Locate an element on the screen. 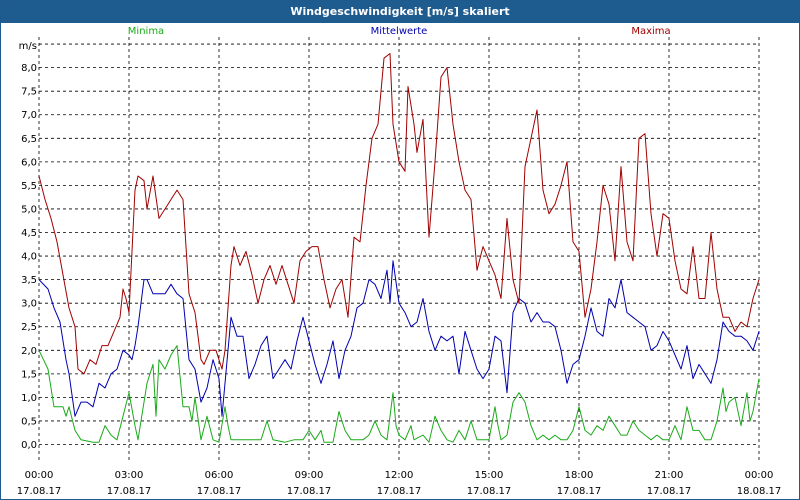 This screenshot has height=500, width=800. legend-maxima: Maxima is located at coordinates (650, 31).